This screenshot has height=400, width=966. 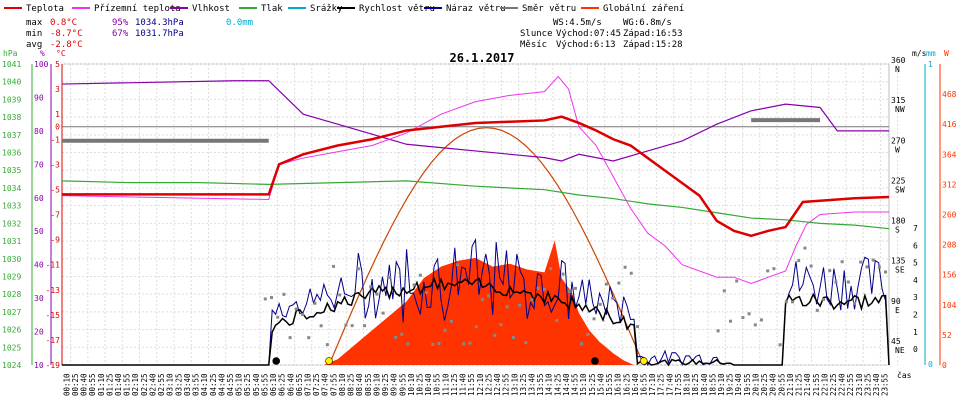 What do you see at coordinates (39, 265) in the screenshot?
I see `percent-tick: 40` at bounding box center [39, 265].